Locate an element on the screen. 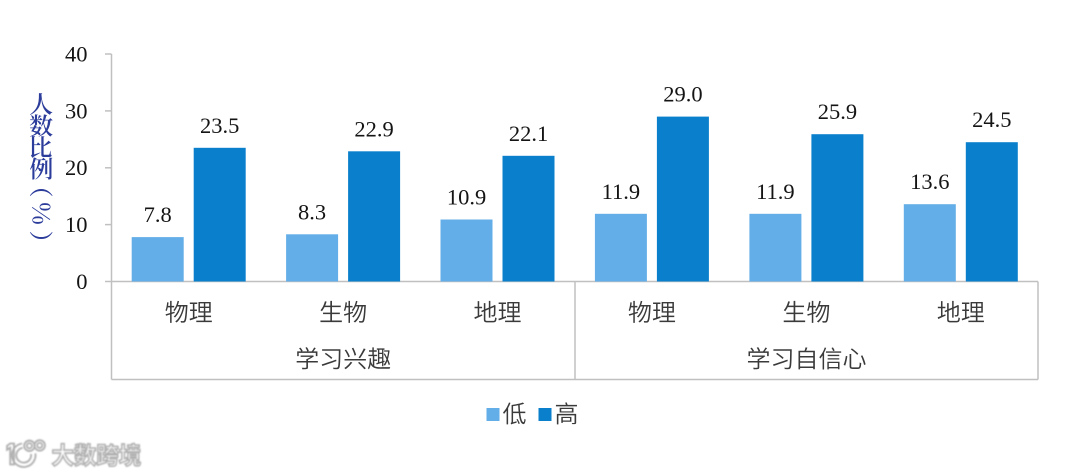  svg-text: 30 is located at coordinates (76, 110).